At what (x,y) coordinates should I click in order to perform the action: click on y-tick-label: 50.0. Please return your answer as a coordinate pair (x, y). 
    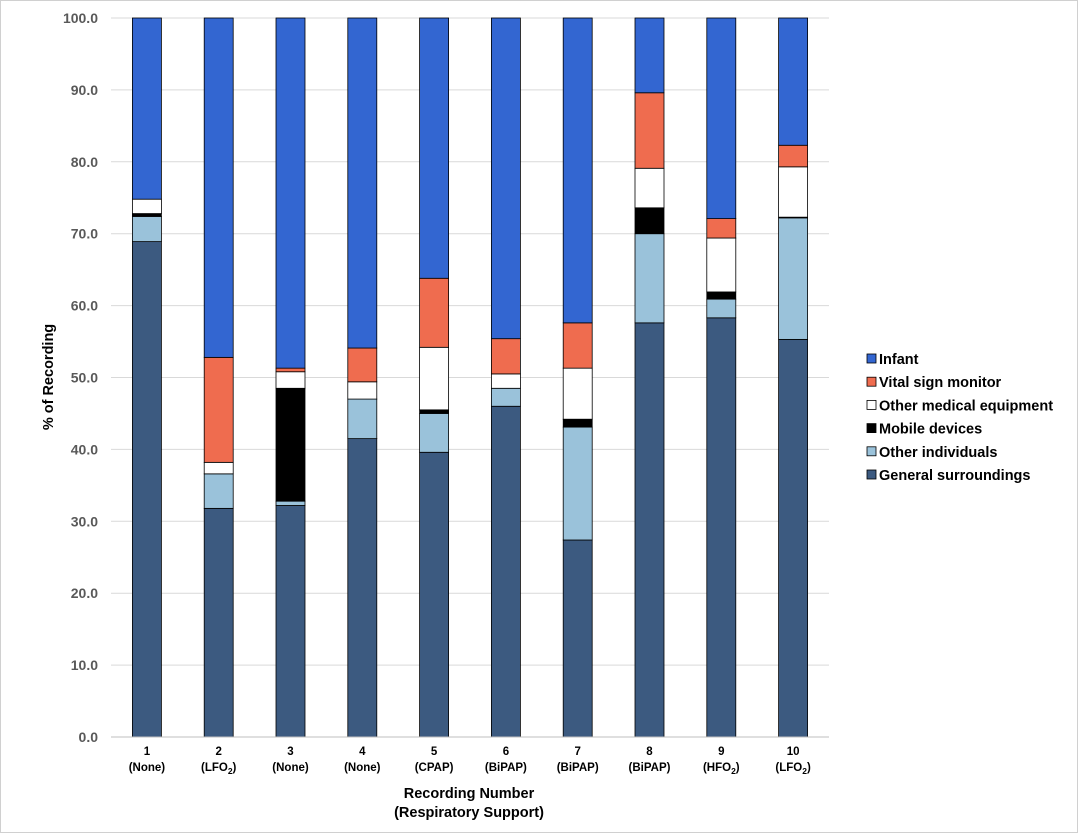
    Looking at the image, I should click on (84, 378).